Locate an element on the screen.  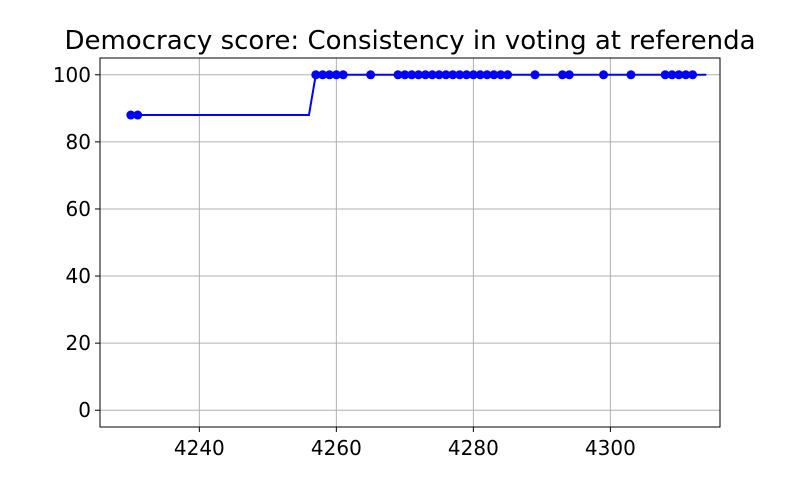
x-tick-label: 4240 is located at coordinates (199, 448).